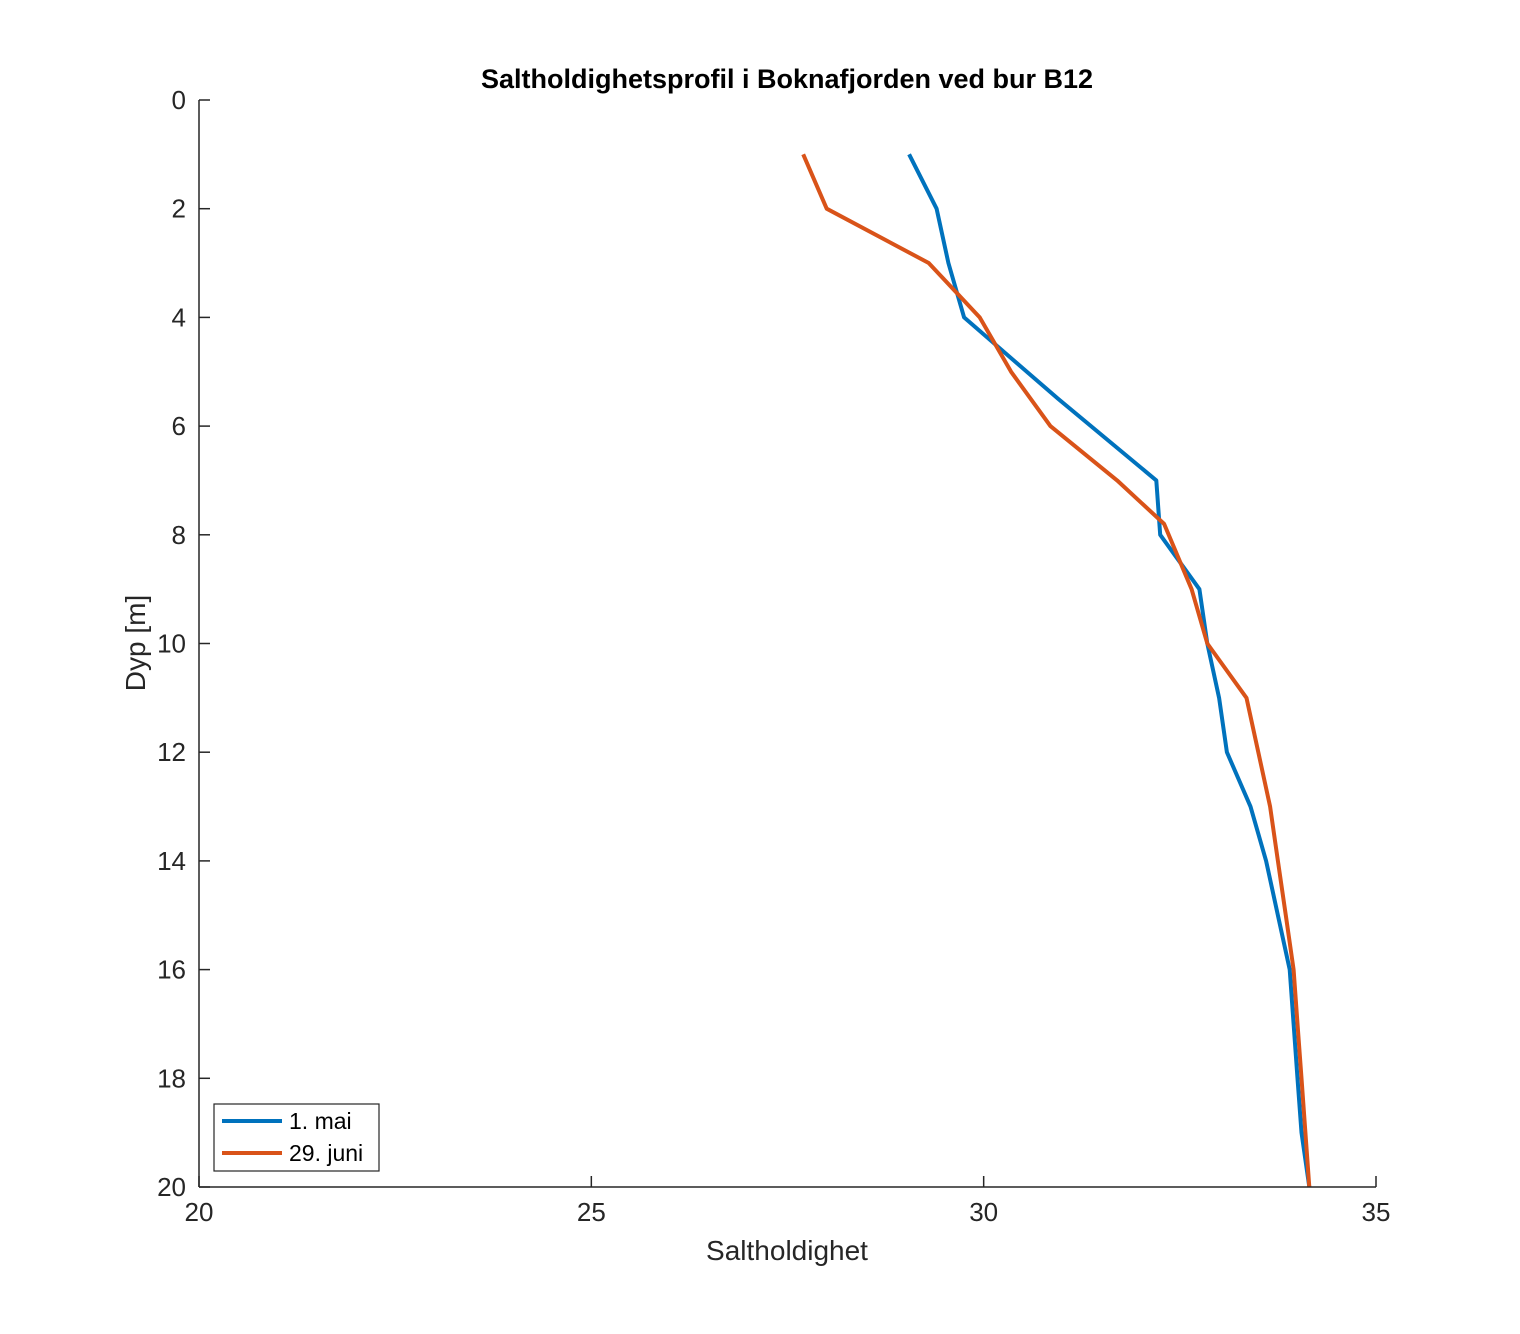  Describe the element at coordinates (179, 535) in the screenshot. I see `y-tick-label: 8` at that location.